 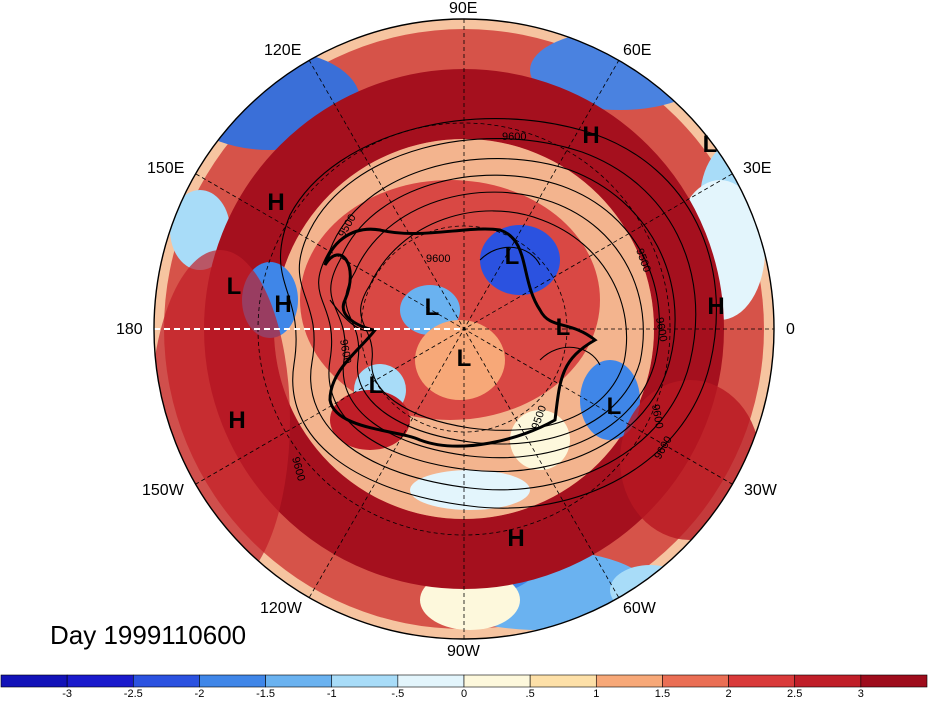 I want to click on lon-label-150e: 150E, so click(x=166, y=168).